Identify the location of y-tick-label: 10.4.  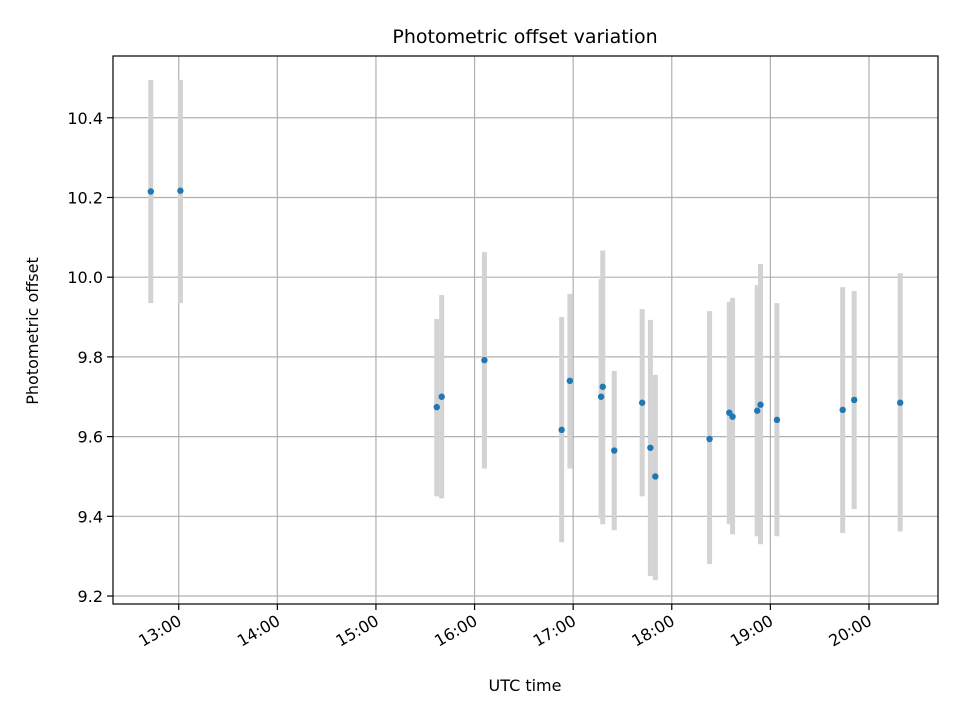
(85, 118).